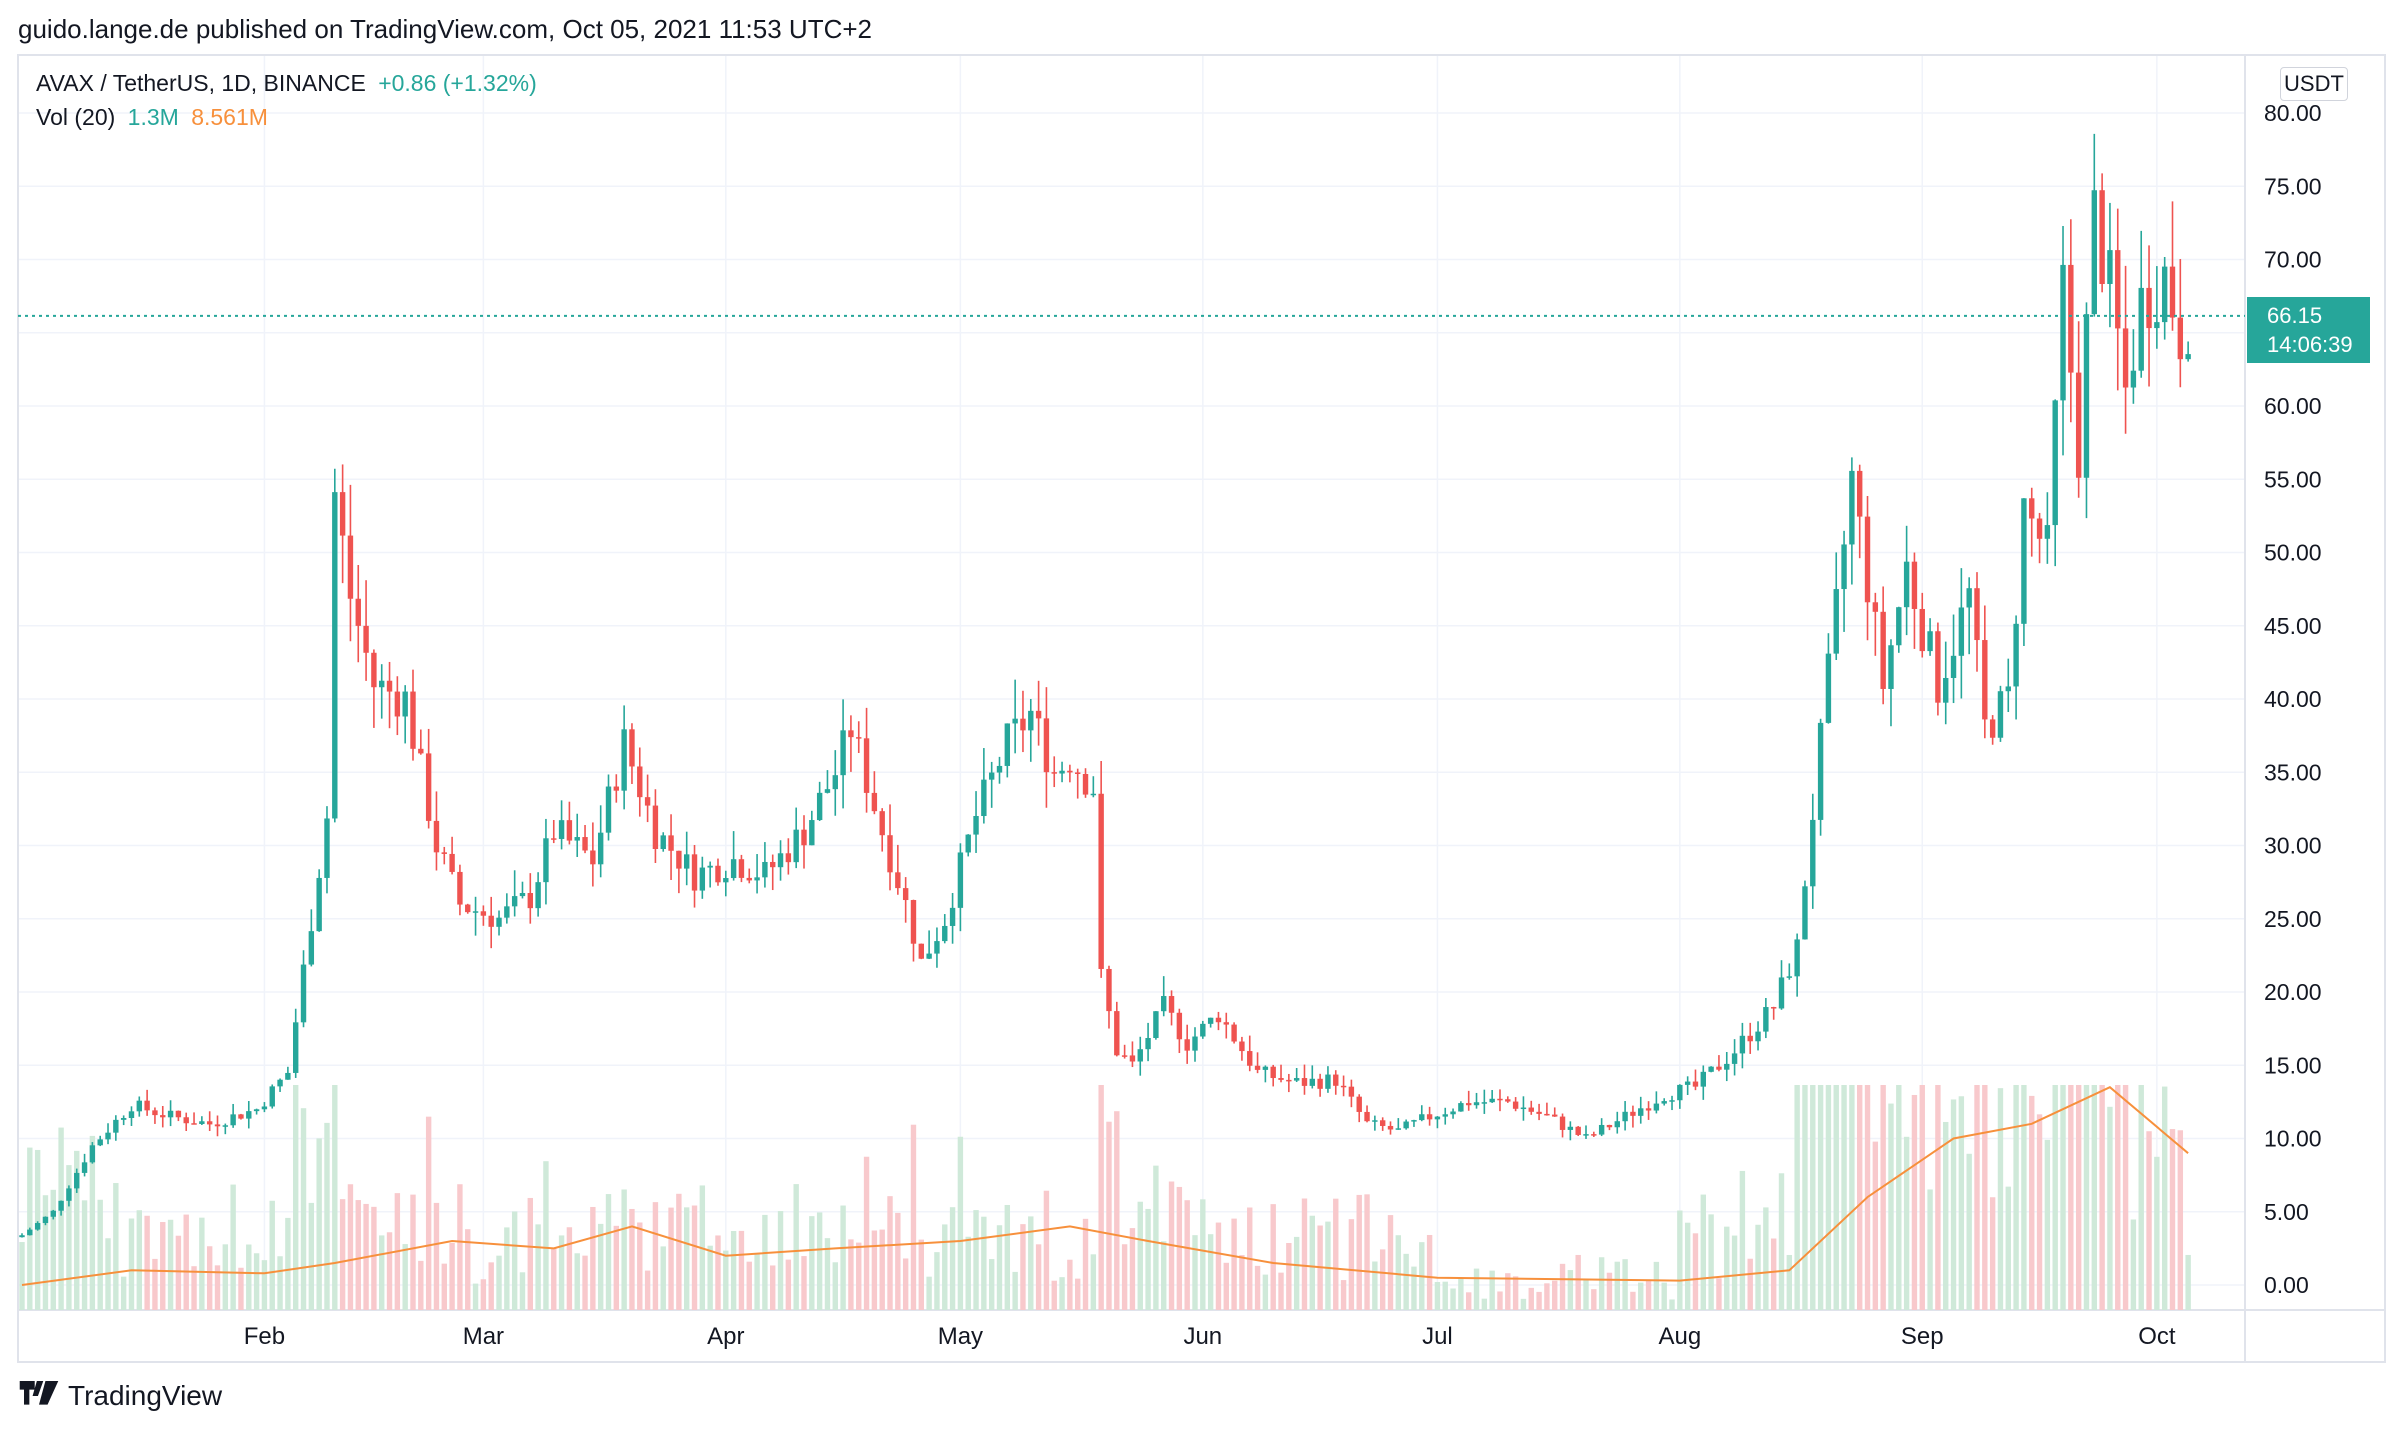 The height and width of the screenshot is (1434, 2402). Describe the element at coordinates (120, 1396) in the screenshot. I see `tradingview-brand: TradingView` at that location.